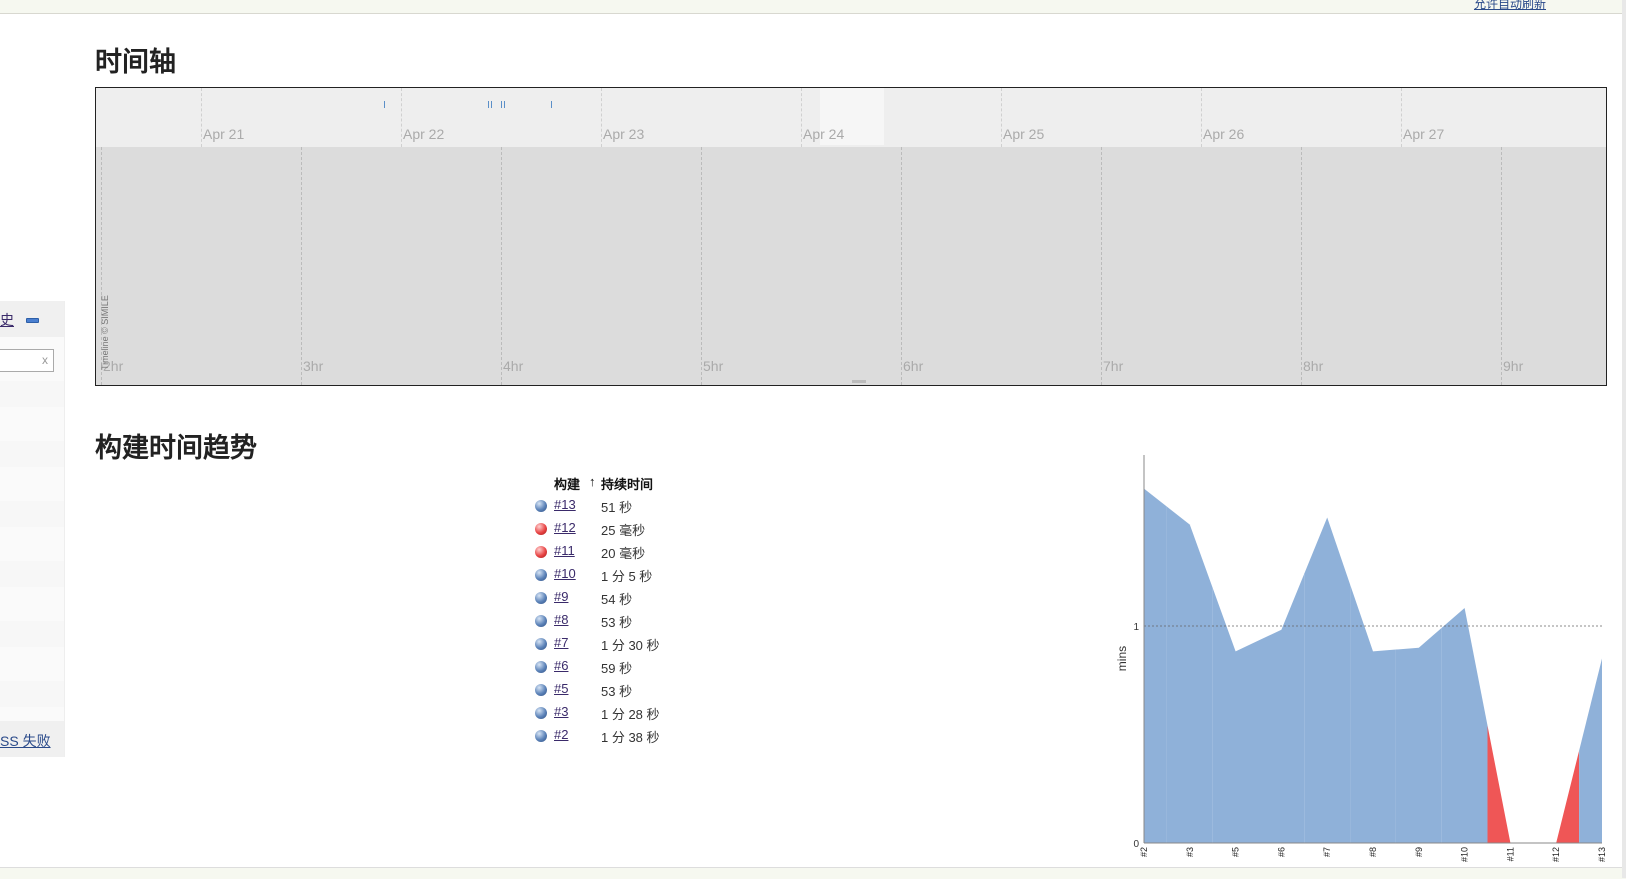 Image resolution: width=1626 pixels, height=879 pixels. I want to click on hour-label: 3hr, so click(313, 366).